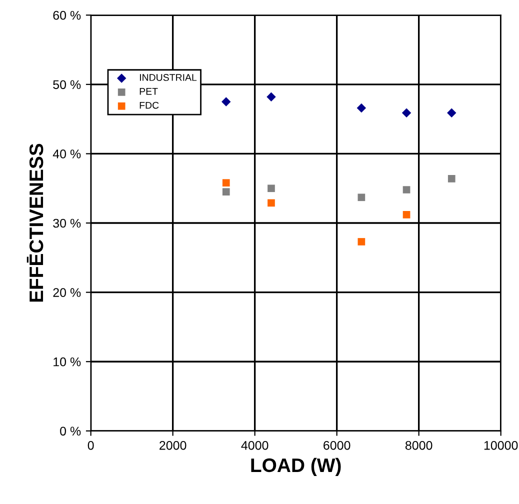 The width and height of the screenshot is (519, 504). Describe the element at coordinates (296, 467) in the screenshot. I see `x-axis-title: LOAD (W)` at that location.